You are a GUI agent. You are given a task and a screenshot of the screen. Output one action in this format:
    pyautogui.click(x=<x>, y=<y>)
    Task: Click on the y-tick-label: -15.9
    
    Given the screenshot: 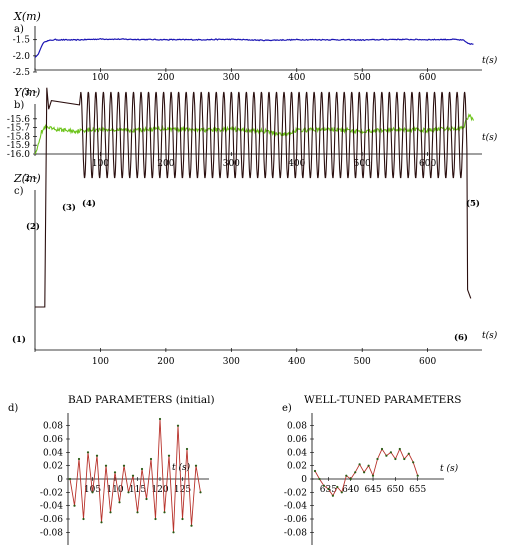 What is the action you would take?
    pyautogui.click(x=18, y=146)
    